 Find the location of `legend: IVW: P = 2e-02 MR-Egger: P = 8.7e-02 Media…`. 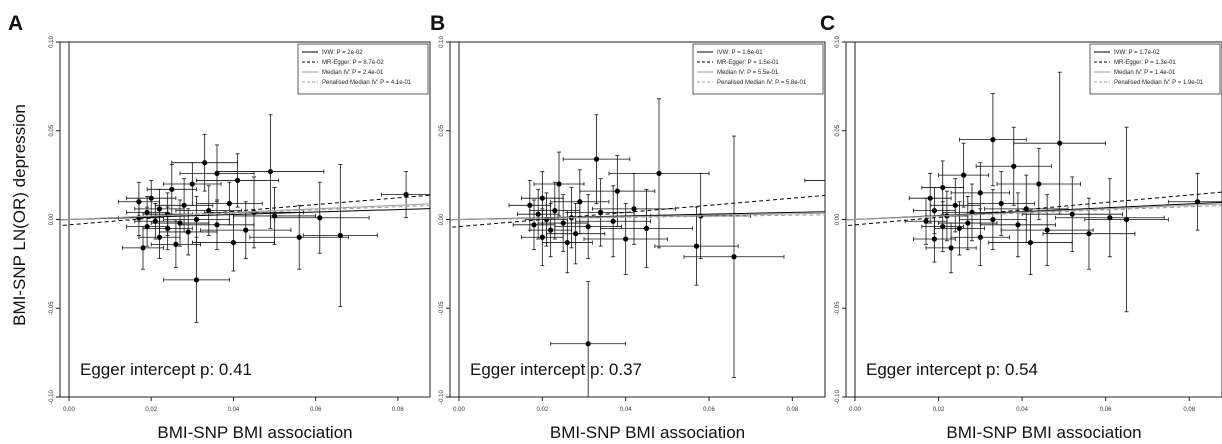

legend: IVW: P = 2e-02 MR-Egger: P = 8.7e-02 Media… is located at coordinates (363, 69).